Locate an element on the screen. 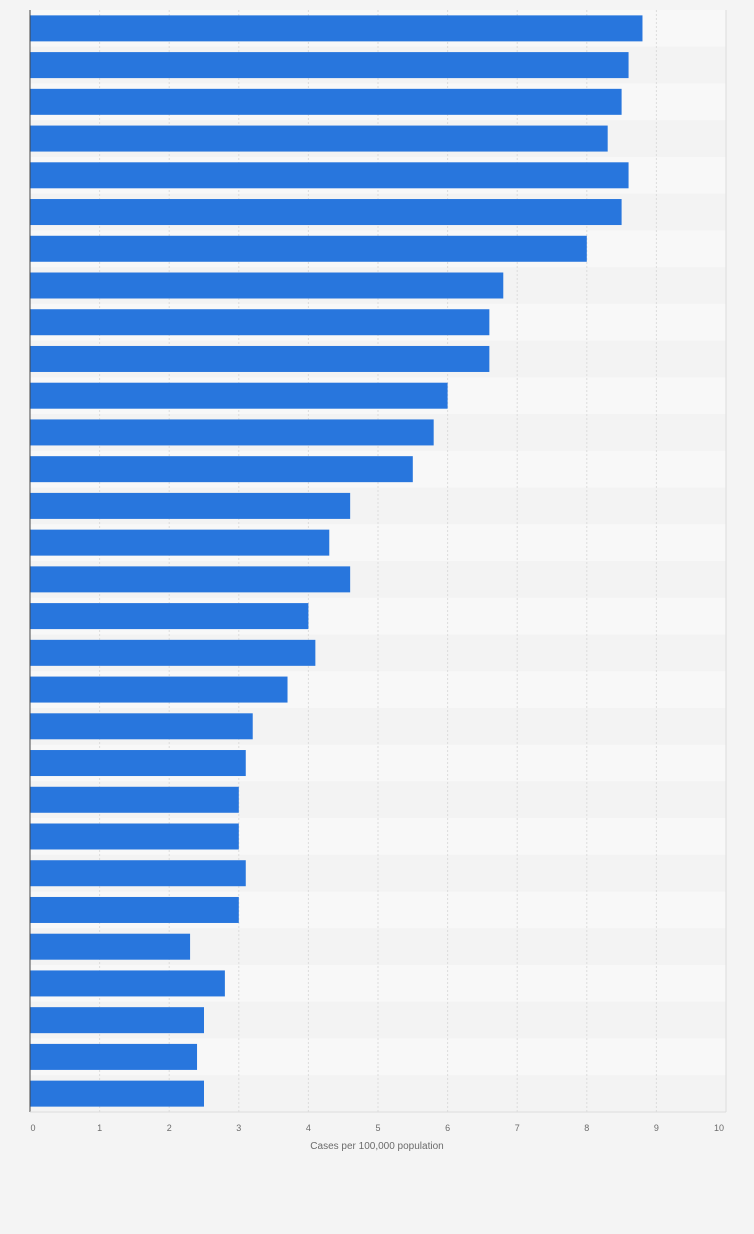 The image size is (754, 1234). x-axis-label: Cases per 100,000 population is located at coordinates (376, 1146).